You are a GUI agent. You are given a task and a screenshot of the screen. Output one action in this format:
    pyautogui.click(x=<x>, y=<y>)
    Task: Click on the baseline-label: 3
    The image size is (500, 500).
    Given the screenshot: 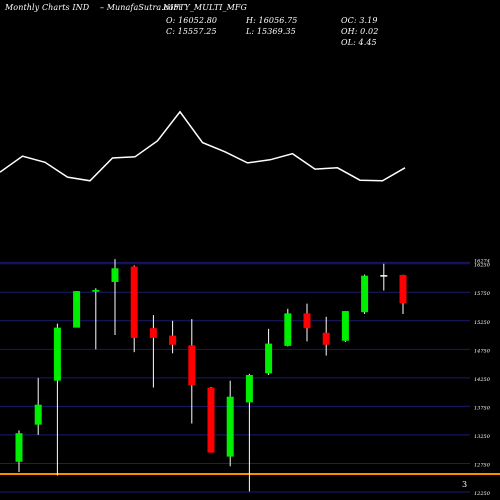 What is the action you would take?
    pyautogui.click(x=464, y=484)
    